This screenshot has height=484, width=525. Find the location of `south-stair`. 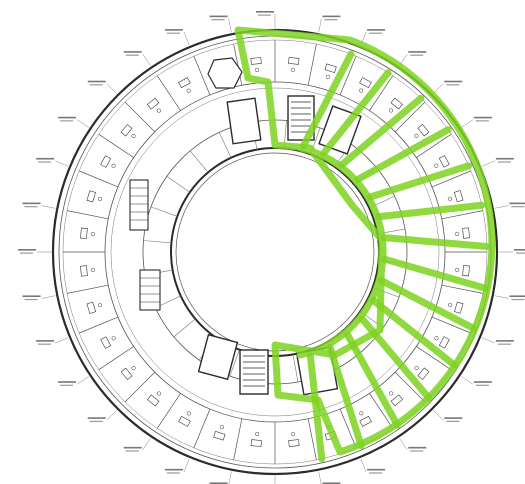

south-stair is located at coordinates (254, 371).